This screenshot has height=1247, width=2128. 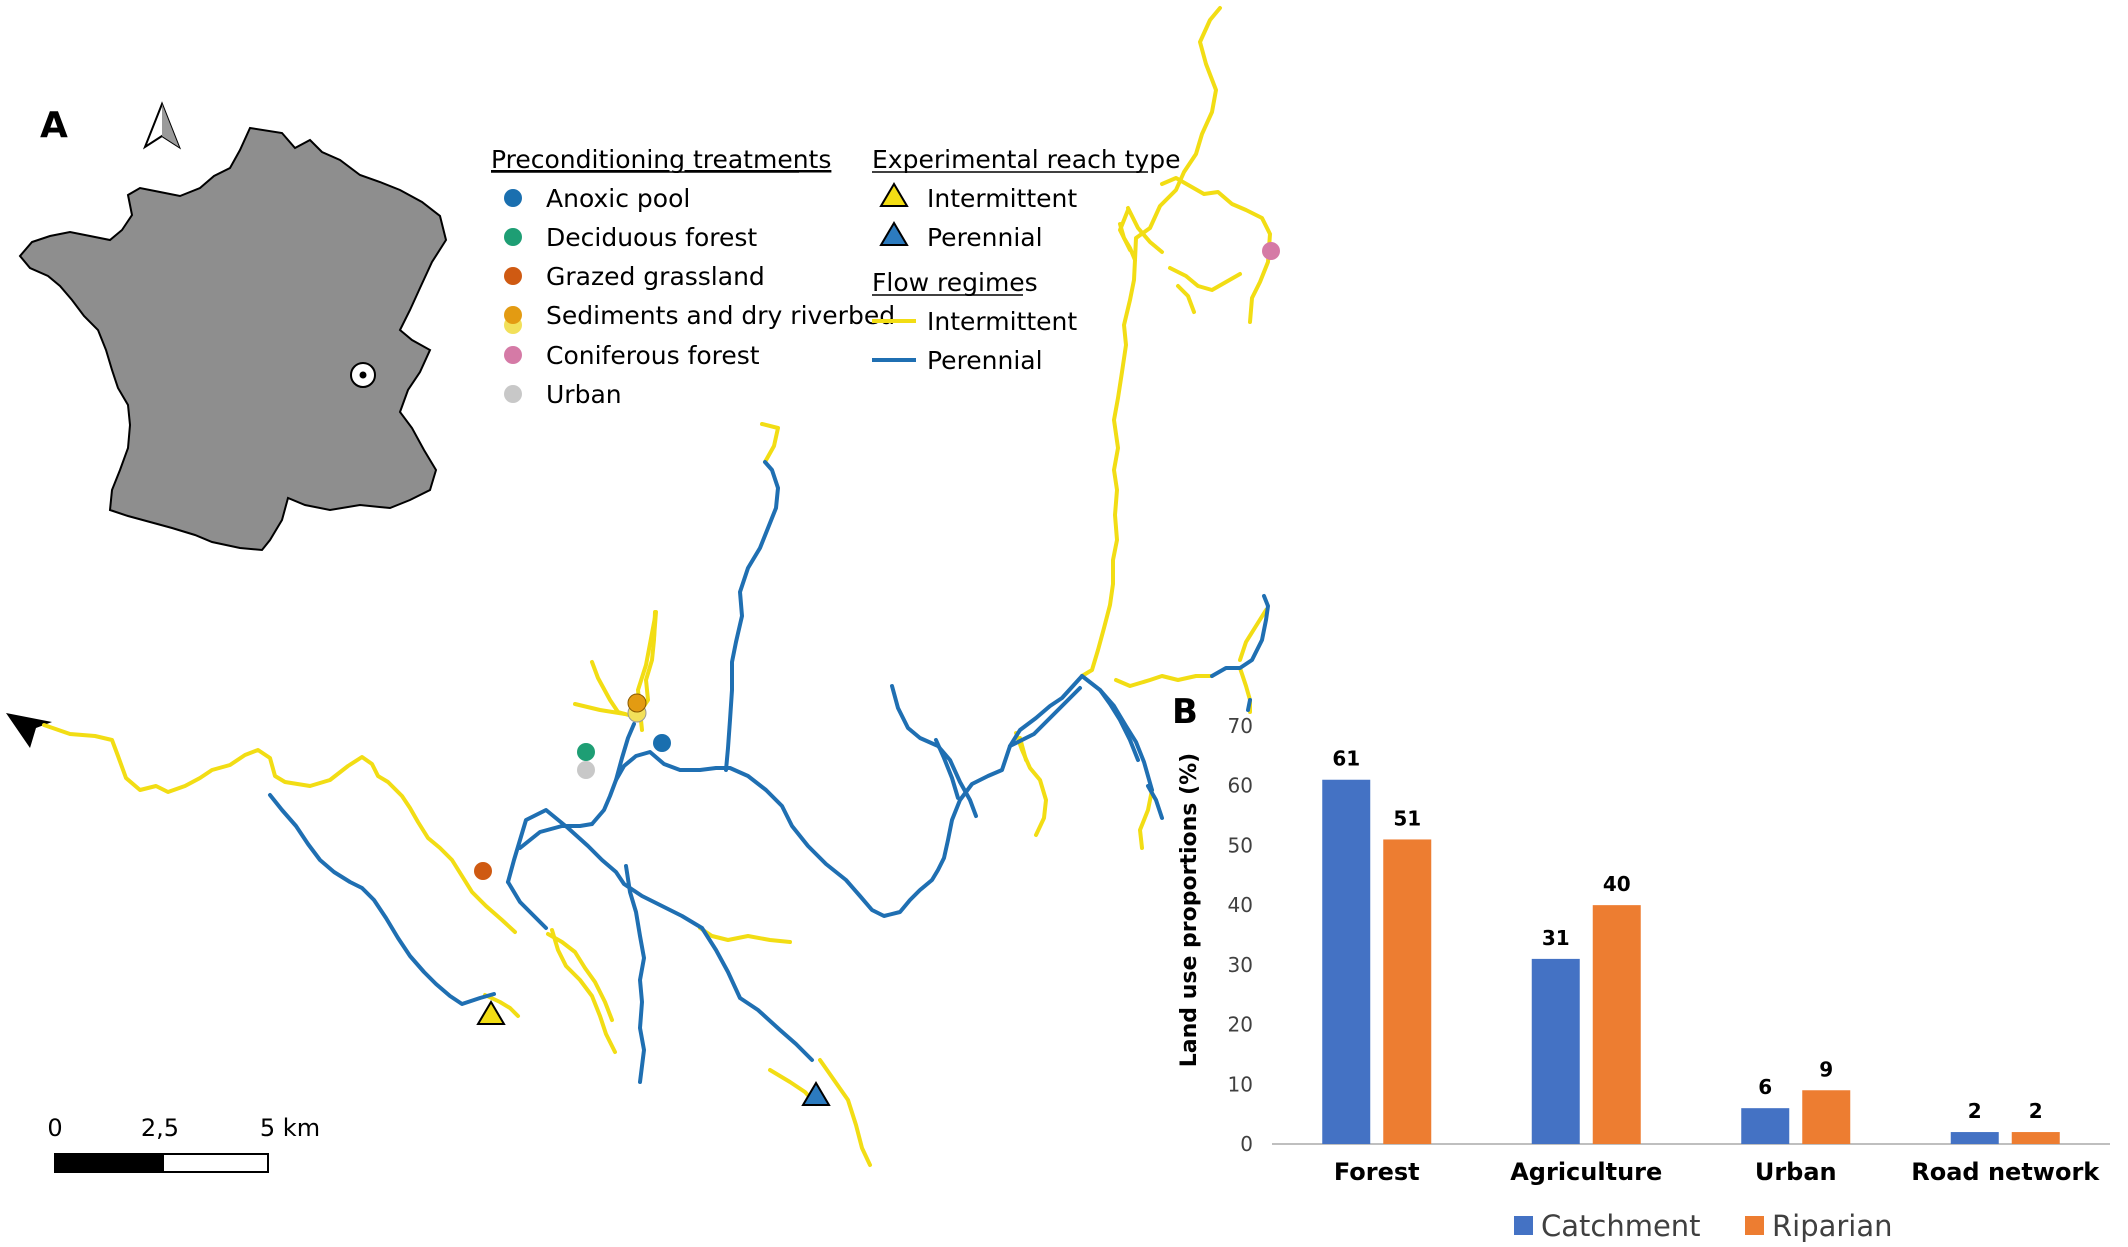 I want to click on legend-label-reach-perennial: Perennial, so click(x=985, y=237).